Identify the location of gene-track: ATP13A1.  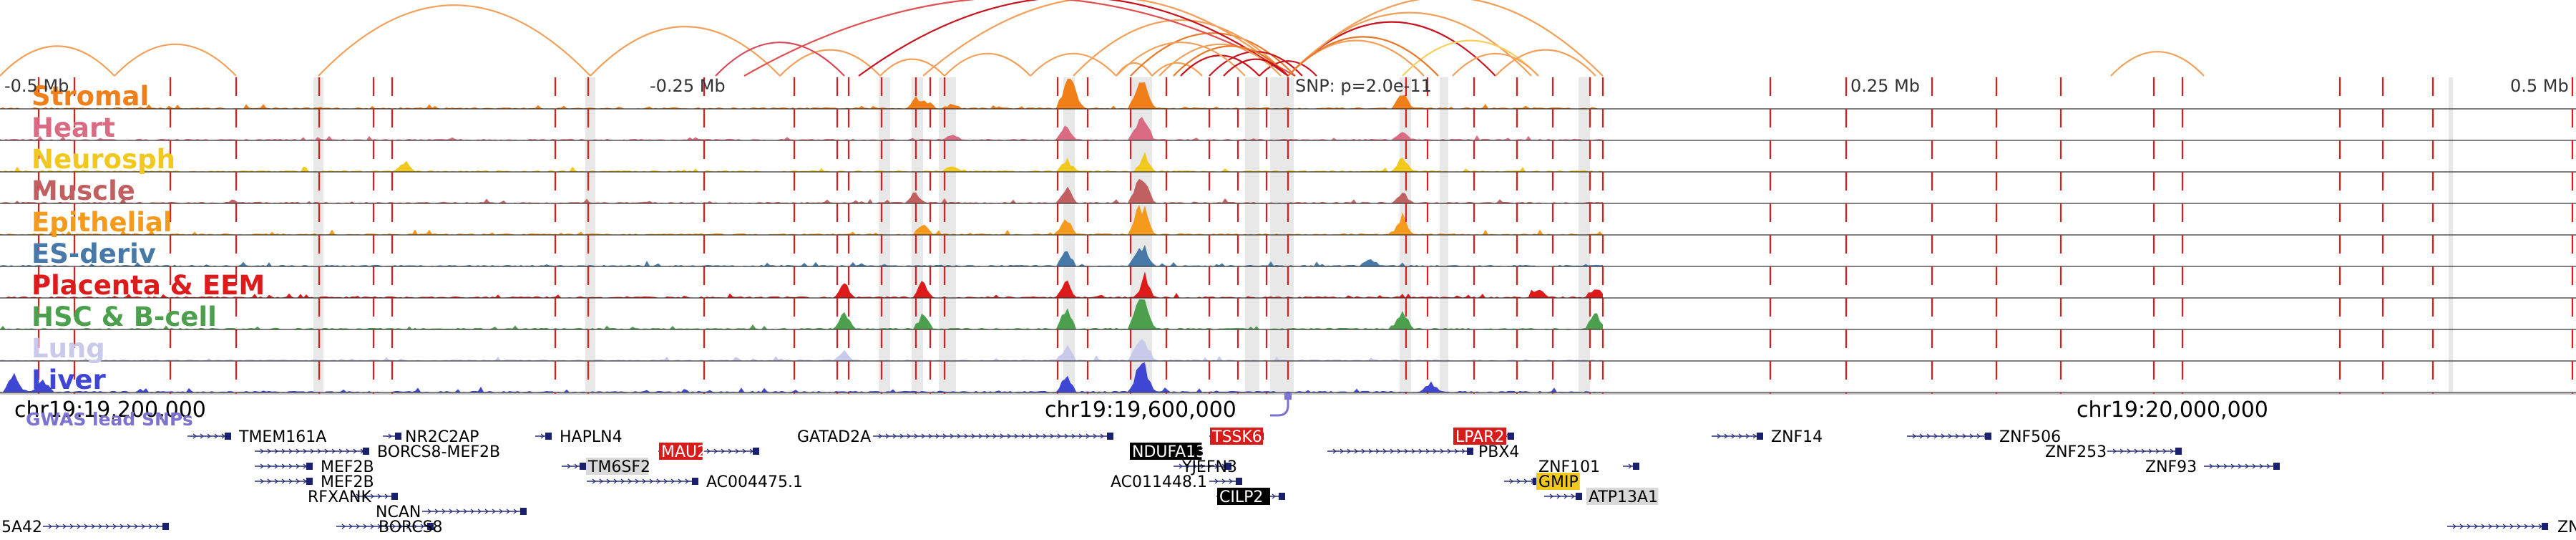
(1601, 497).